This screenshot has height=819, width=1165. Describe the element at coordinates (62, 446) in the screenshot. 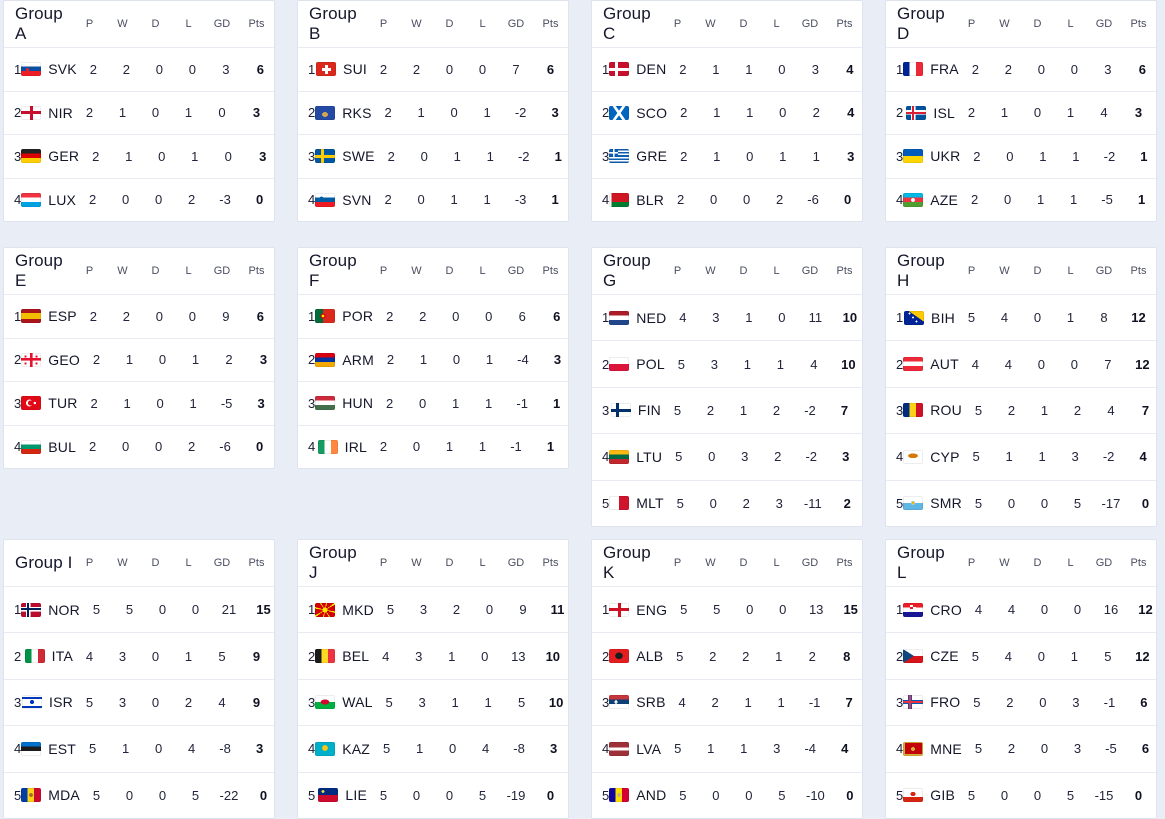

I see `team-code: BUL` at that location.